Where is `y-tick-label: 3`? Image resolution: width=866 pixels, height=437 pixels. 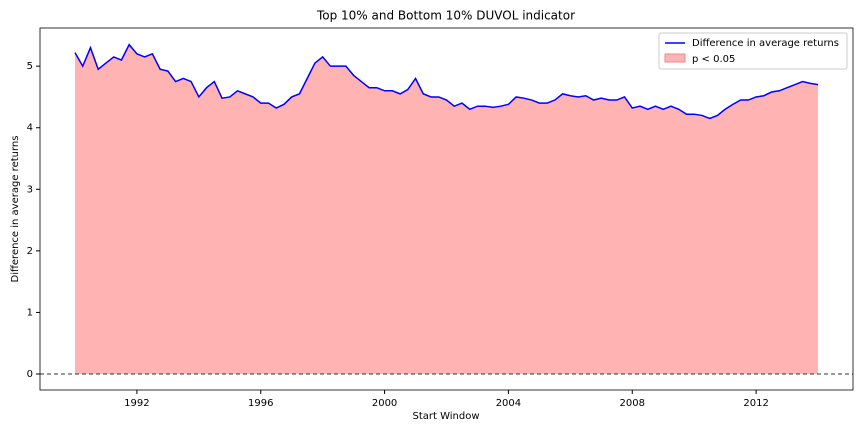 y-tick-label: 3 is located at coordinates (30, 189).